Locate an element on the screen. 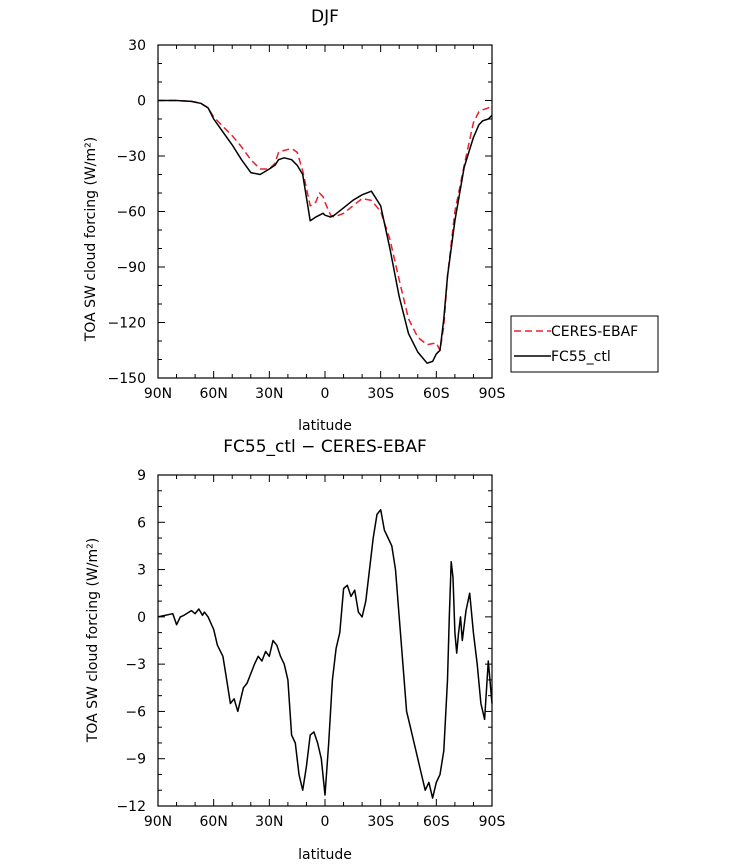 The width and height of the screenshot is (733, 866). y-tick-label-bottom: −3 is located at coordinates (135, 665).